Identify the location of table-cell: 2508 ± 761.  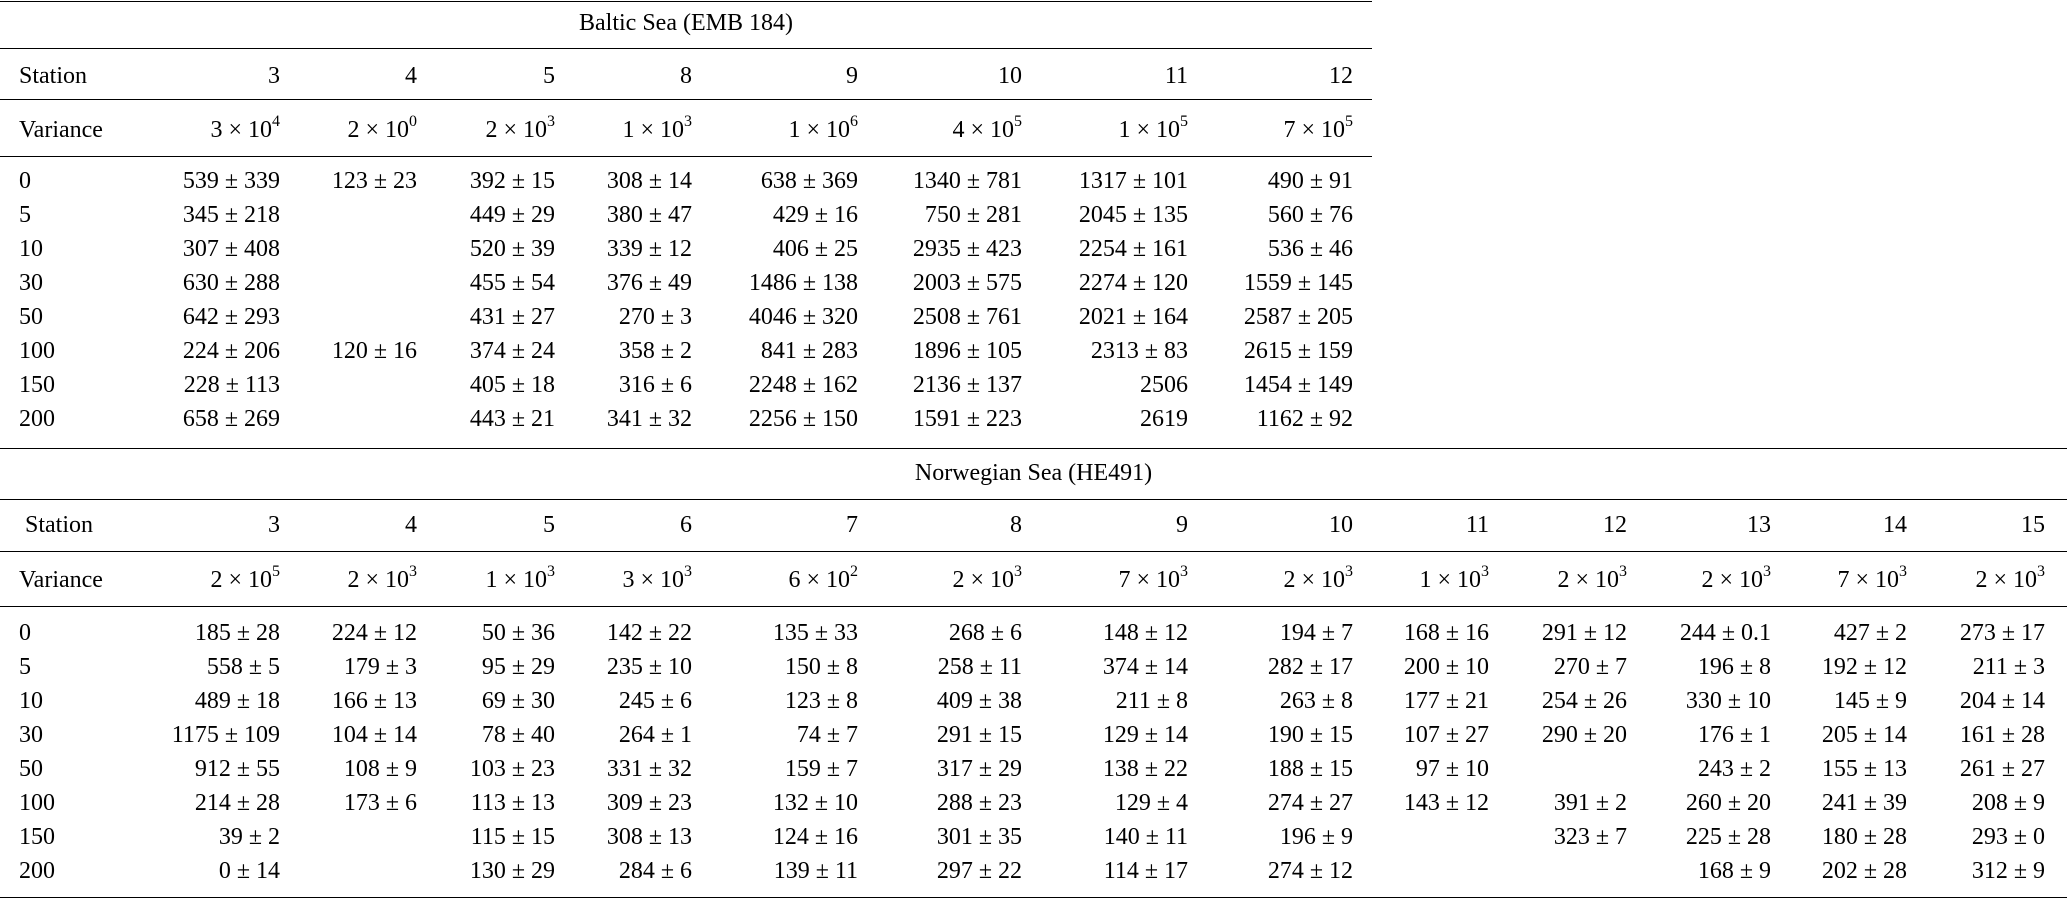
(967, 317).